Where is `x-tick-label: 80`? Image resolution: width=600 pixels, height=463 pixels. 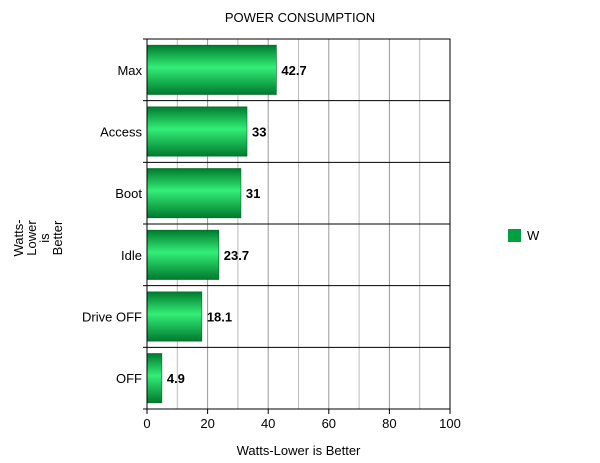 x-tick-label: 80 is located at coordinates (389, 423).